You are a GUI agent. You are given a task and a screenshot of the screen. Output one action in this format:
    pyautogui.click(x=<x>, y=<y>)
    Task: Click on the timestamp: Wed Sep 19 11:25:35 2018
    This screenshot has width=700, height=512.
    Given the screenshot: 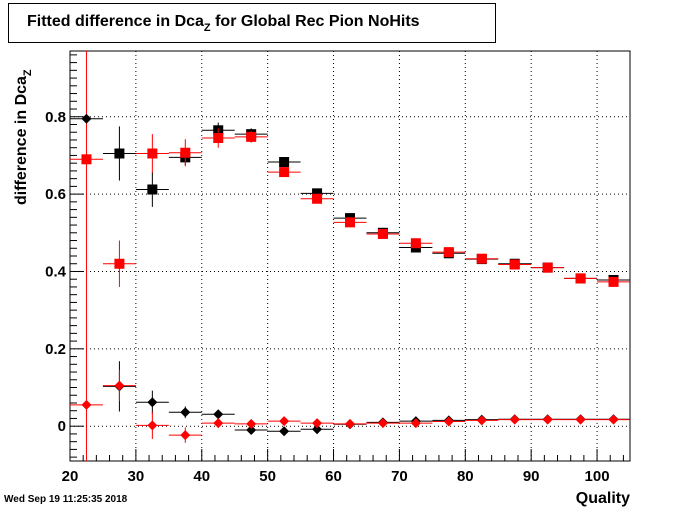 What is the action you would take?
    pyautogui.click(x=66, y=499)
    